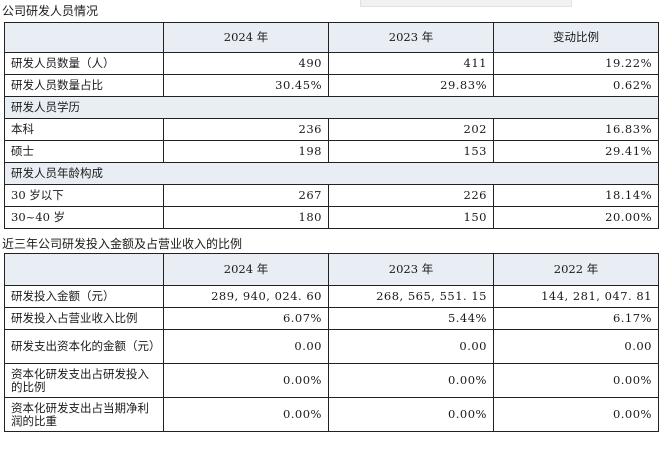  What do you see at coordinates (246, 318) in the screenshot?
I see `cell-value: 6.07%` at bounding box center [246, 318].